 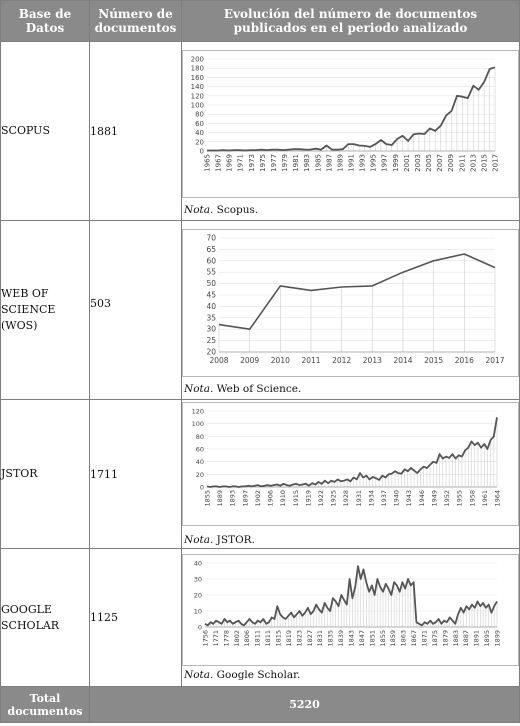 What do you see at coordinates (310, 638) in the screenshot?
I see `x-tick-label: 1827` at bounding box center [310, 638].